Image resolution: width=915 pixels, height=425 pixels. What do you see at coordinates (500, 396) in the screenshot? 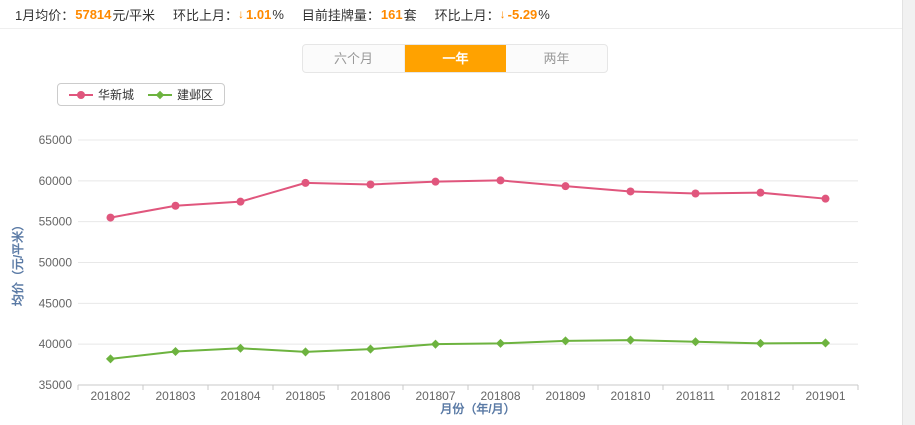
I see `x-tick-label: 201808` at bounding box center [500, 396].